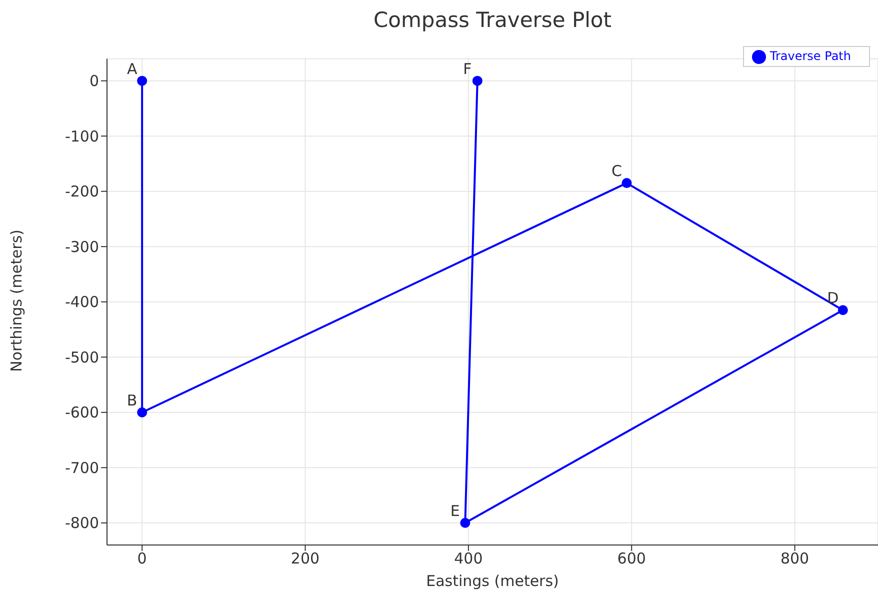  What do you see at coordinates (132, 69) in the screenshot?
I see `annotation: A` at bounding box center [132, 69].